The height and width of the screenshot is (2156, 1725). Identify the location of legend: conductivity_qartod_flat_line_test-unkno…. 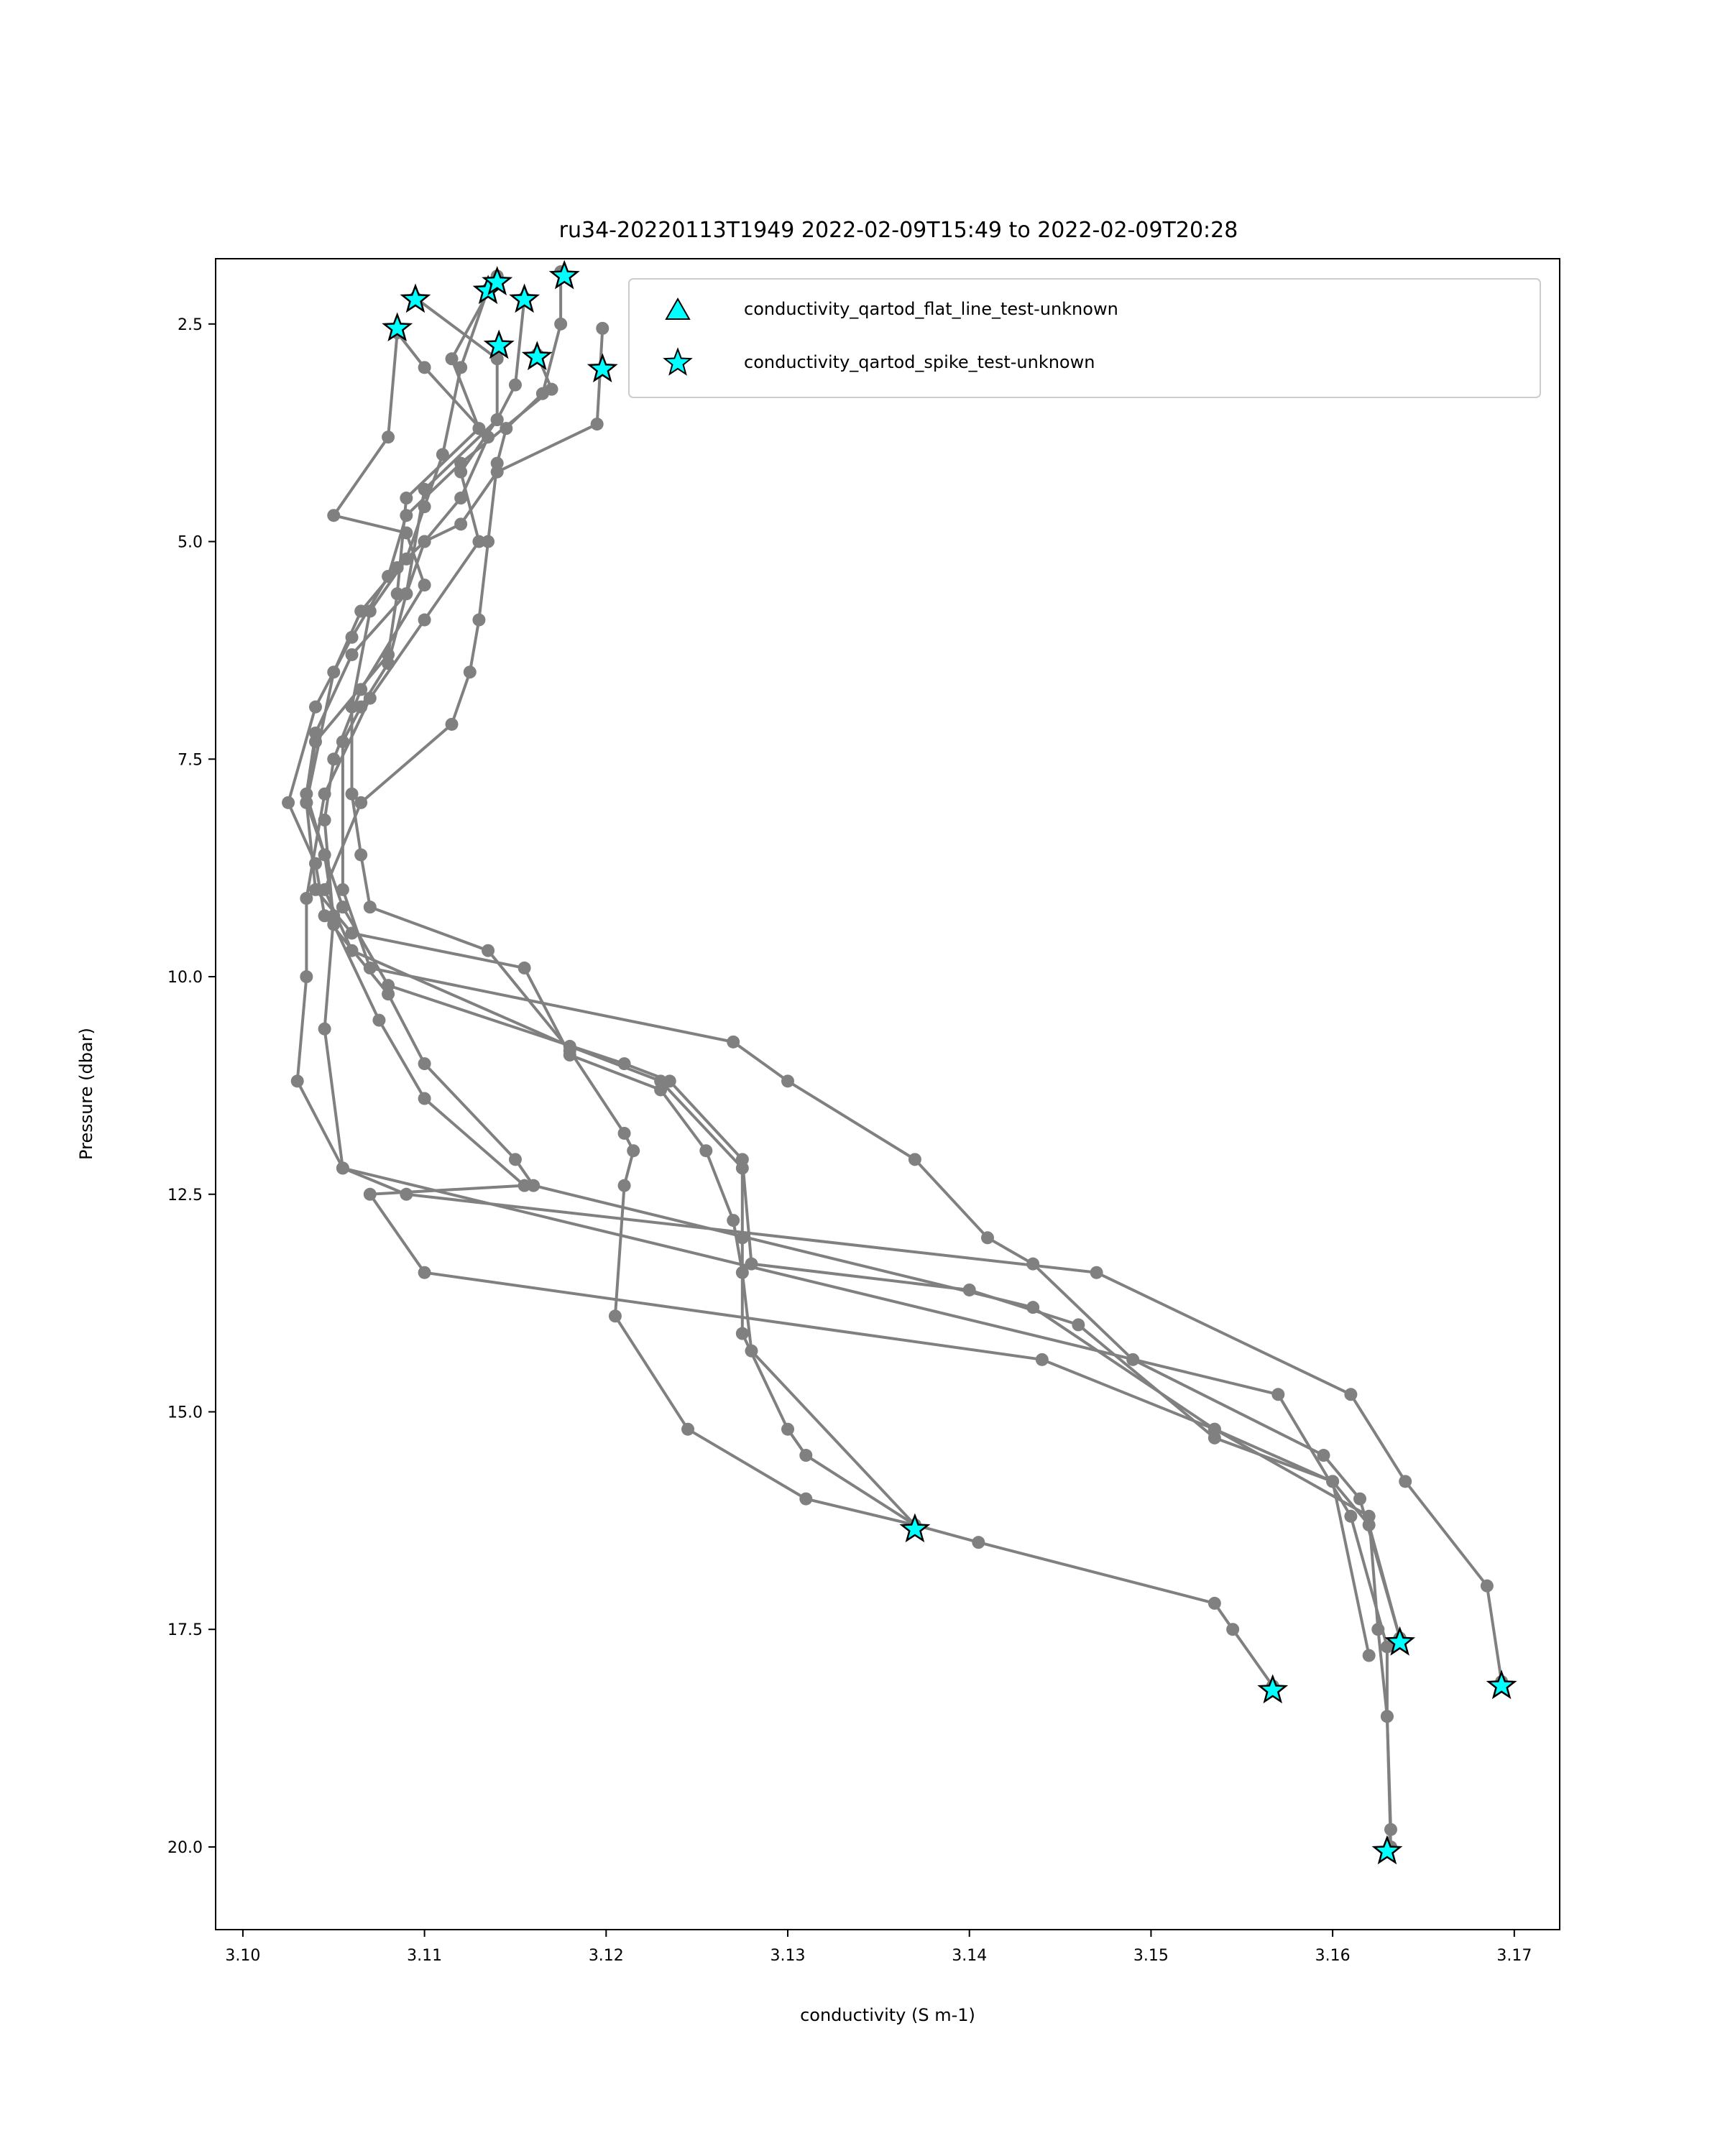
(1084, 338).